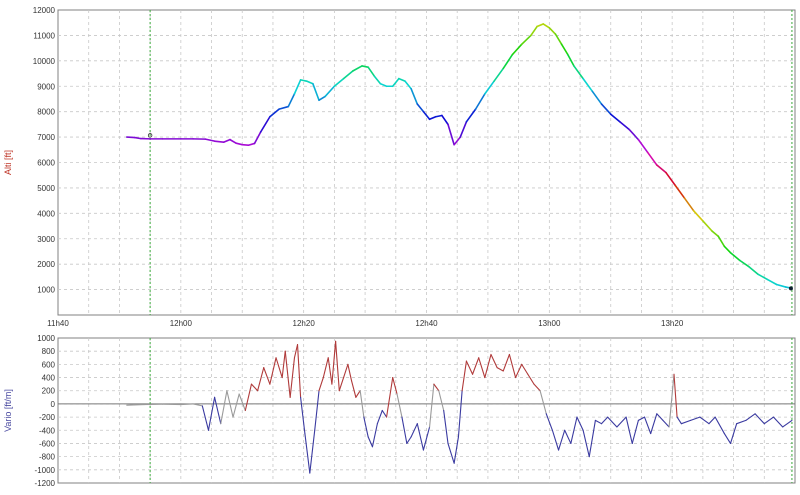 The width and height of the screenshot is (800, 495). Describe the element at coordinates (46, 86) in the screenshot. I see `y-tick-label: 9000` at that location.